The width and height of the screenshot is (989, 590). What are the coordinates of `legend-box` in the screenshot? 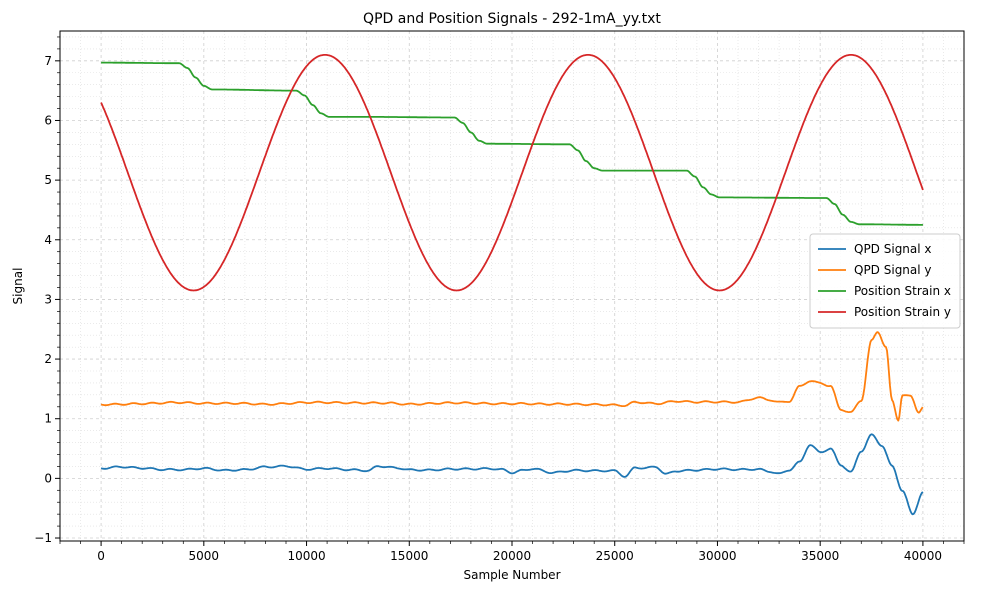 It's located at (885, 281).